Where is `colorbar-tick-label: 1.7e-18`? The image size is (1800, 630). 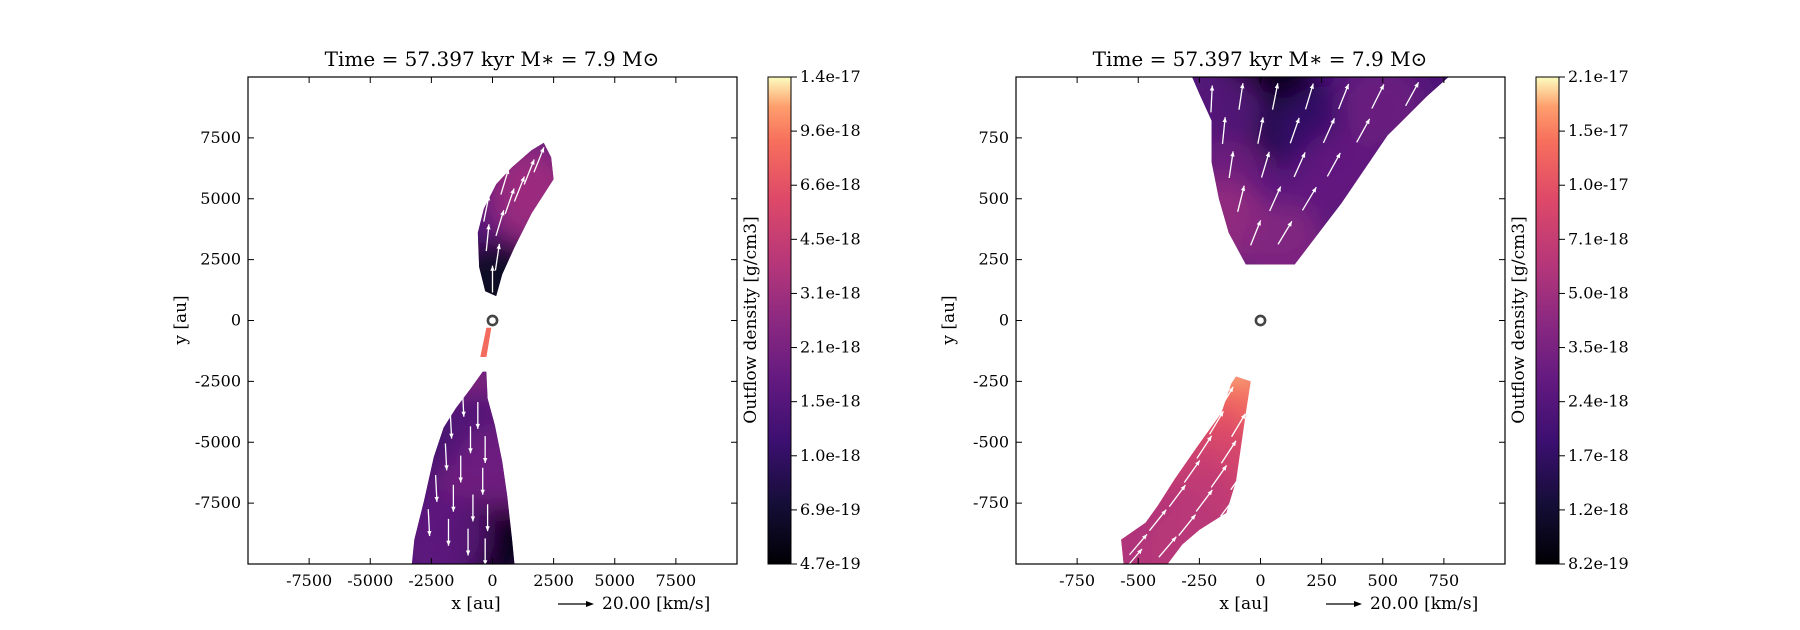 colorbar-tick-label: 1.7e-18 is located at coordinates (1598, 455).